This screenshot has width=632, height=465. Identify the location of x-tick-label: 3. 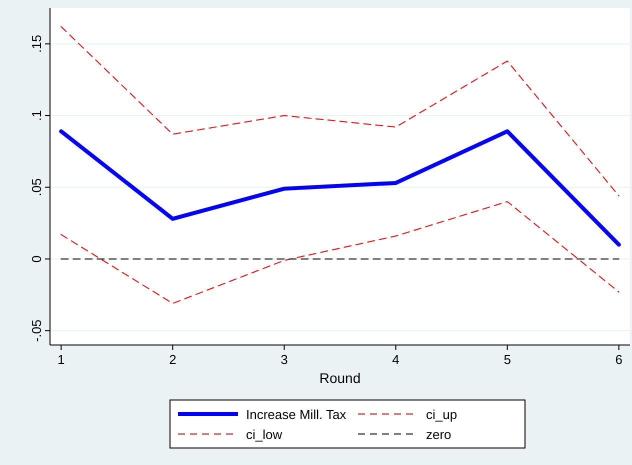
(284, 359).